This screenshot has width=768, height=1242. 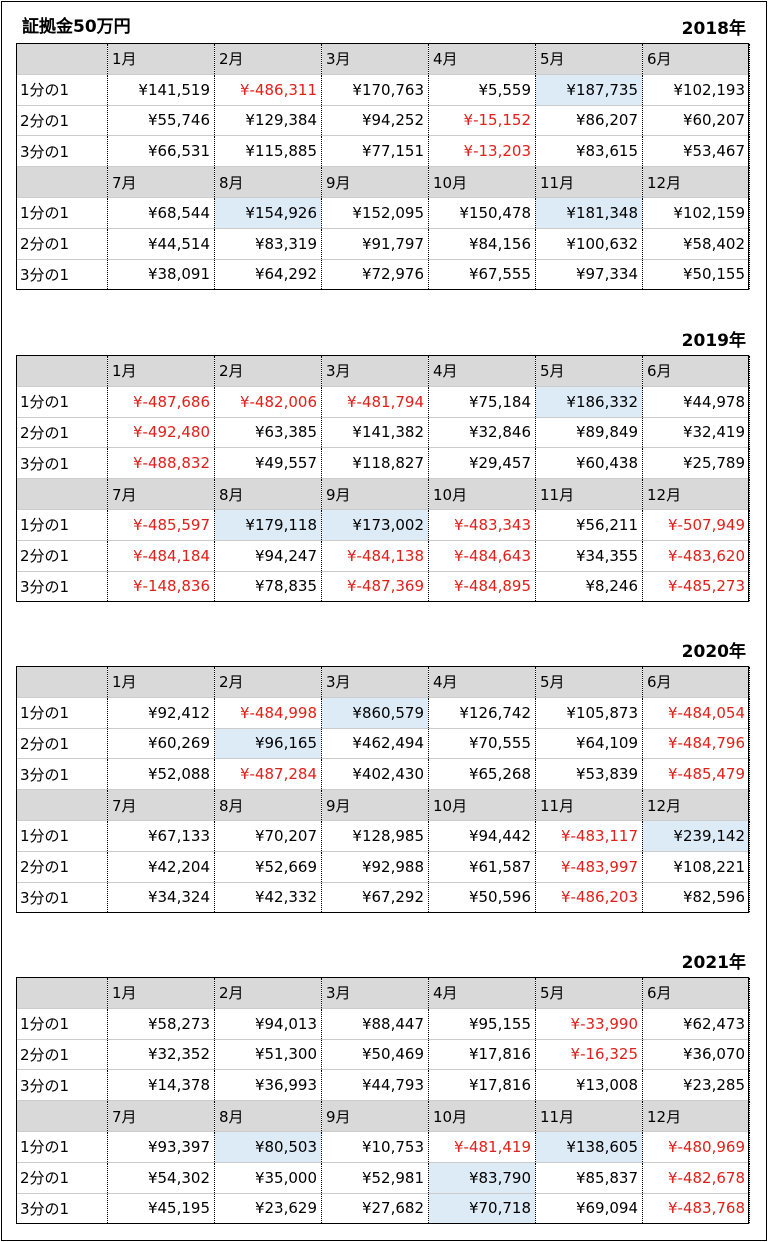 I want to click on value-cell: ¥13,008, so click(x=589, y=1085).